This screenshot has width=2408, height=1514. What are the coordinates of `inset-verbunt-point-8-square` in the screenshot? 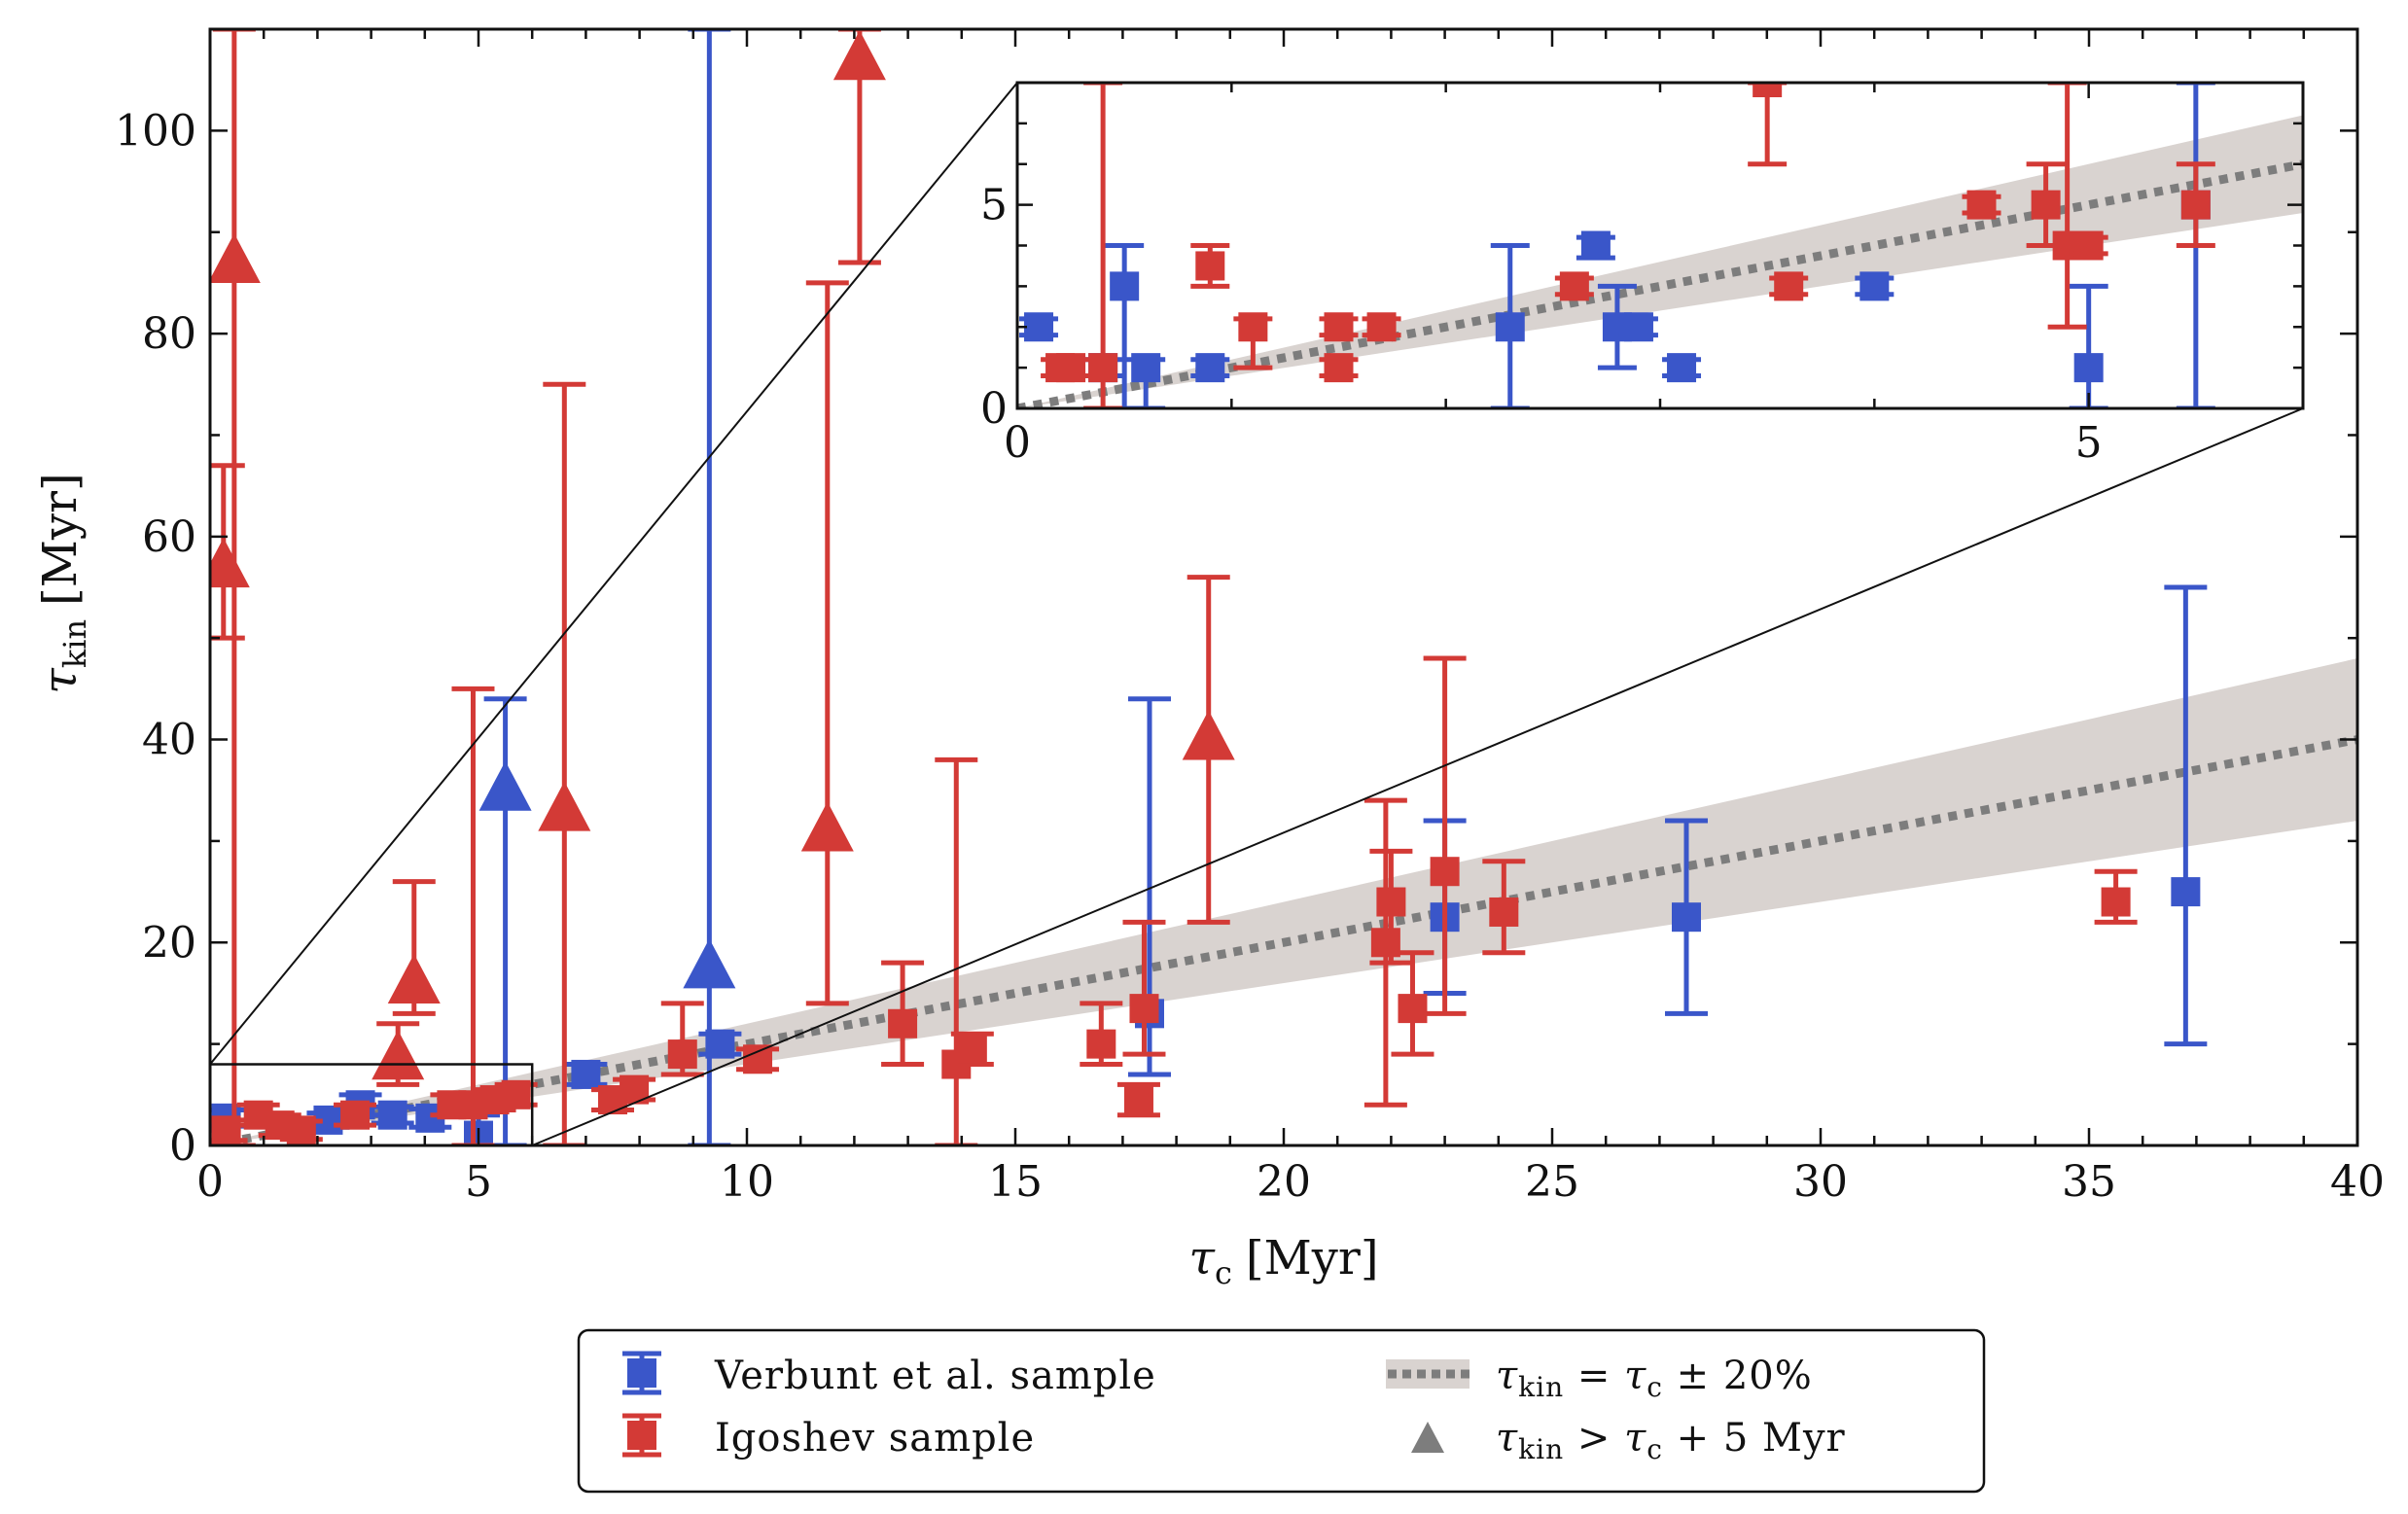 It's located at (1638, 327).